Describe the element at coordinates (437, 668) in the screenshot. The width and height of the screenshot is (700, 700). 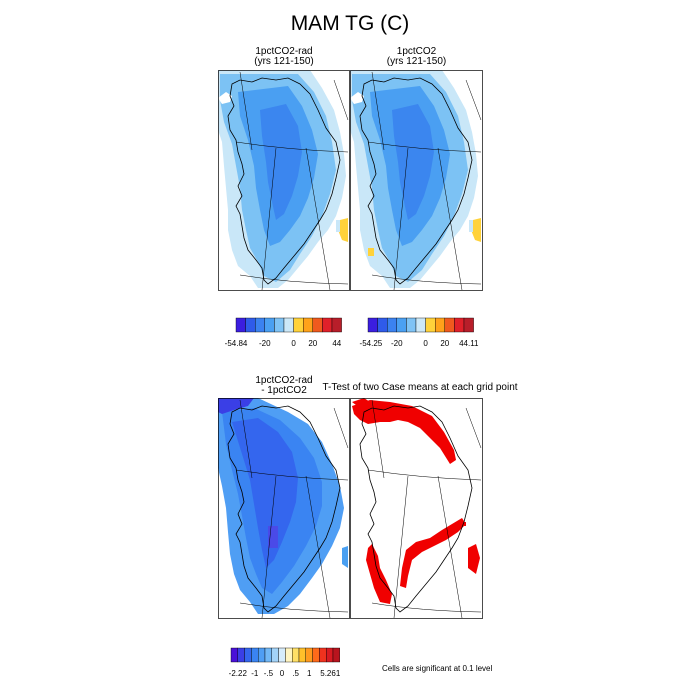
I see `significance-note: Cells are significant at 0.1 level` at that location.